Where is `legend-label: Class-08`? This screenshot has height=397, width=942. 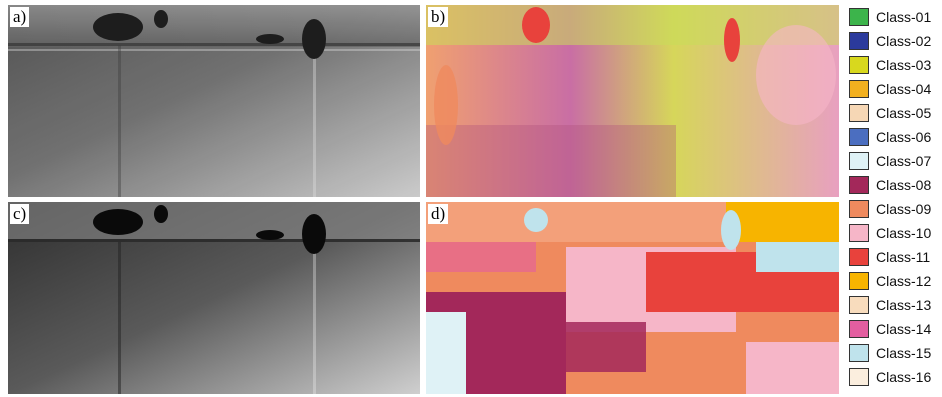 legend-label: Class-08 is located at coordinates (904, 185).